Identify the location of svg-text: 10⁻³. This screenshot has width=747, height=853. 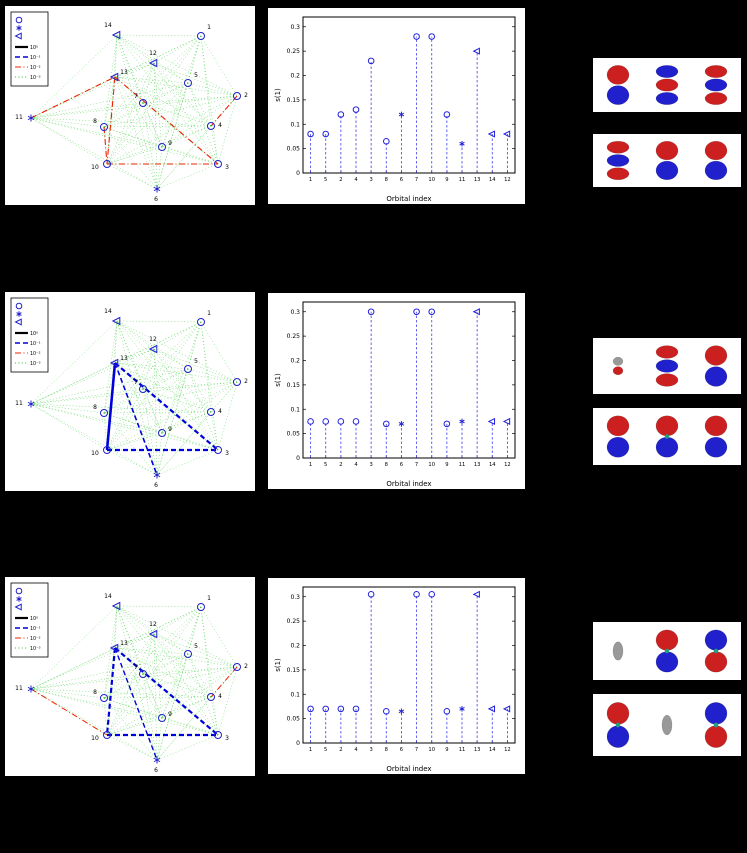
(35, 364).